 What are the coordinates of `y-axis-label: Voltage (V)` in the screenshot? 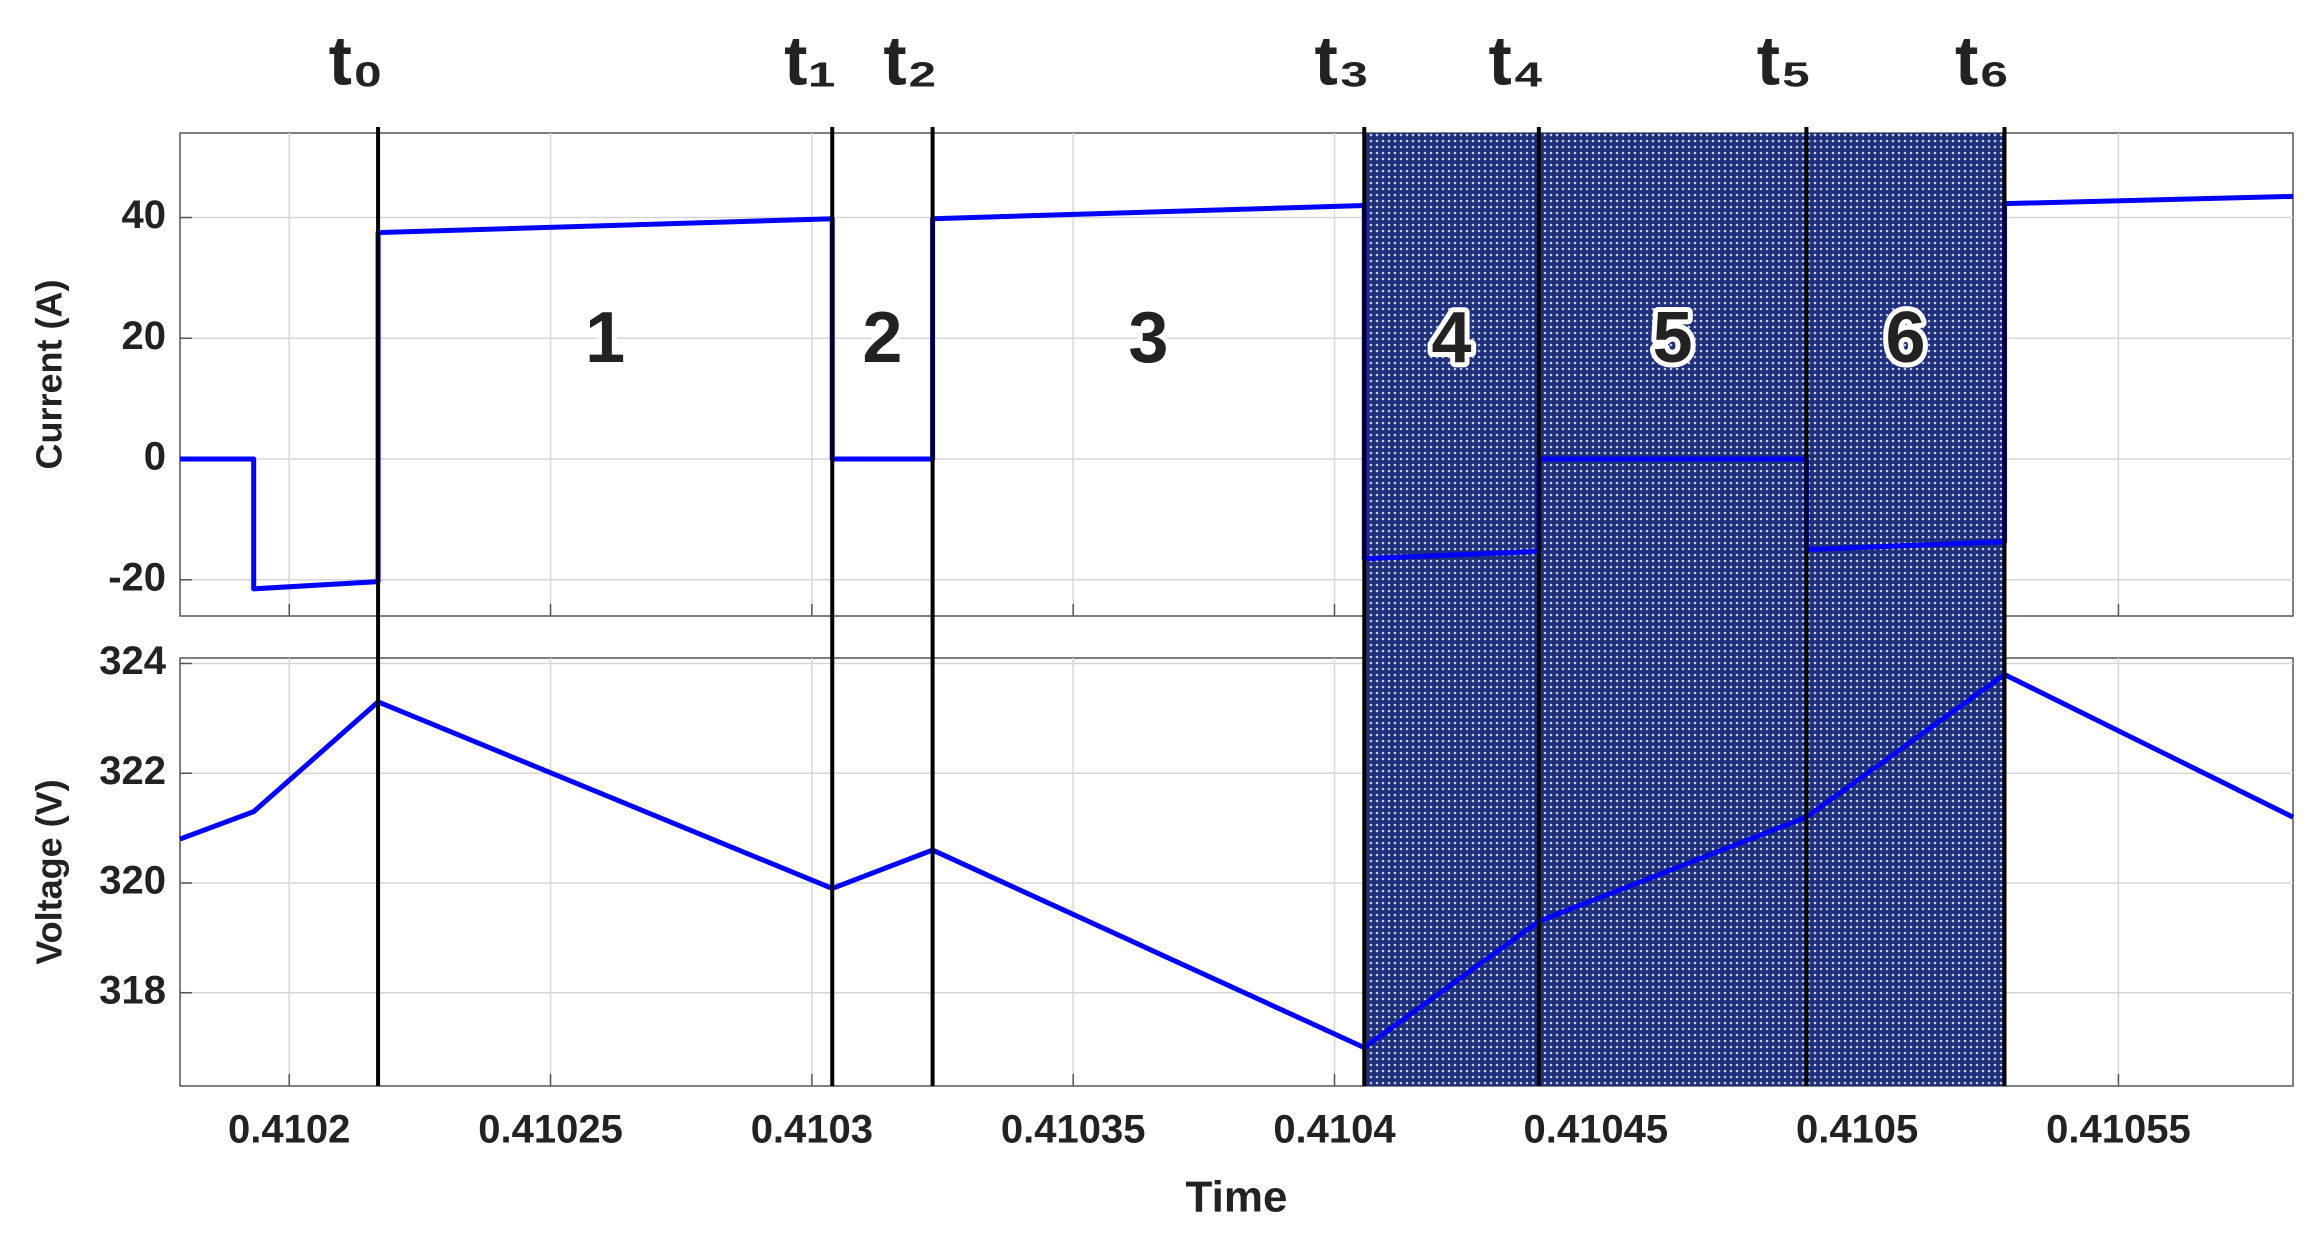 It's located at (49, 871).